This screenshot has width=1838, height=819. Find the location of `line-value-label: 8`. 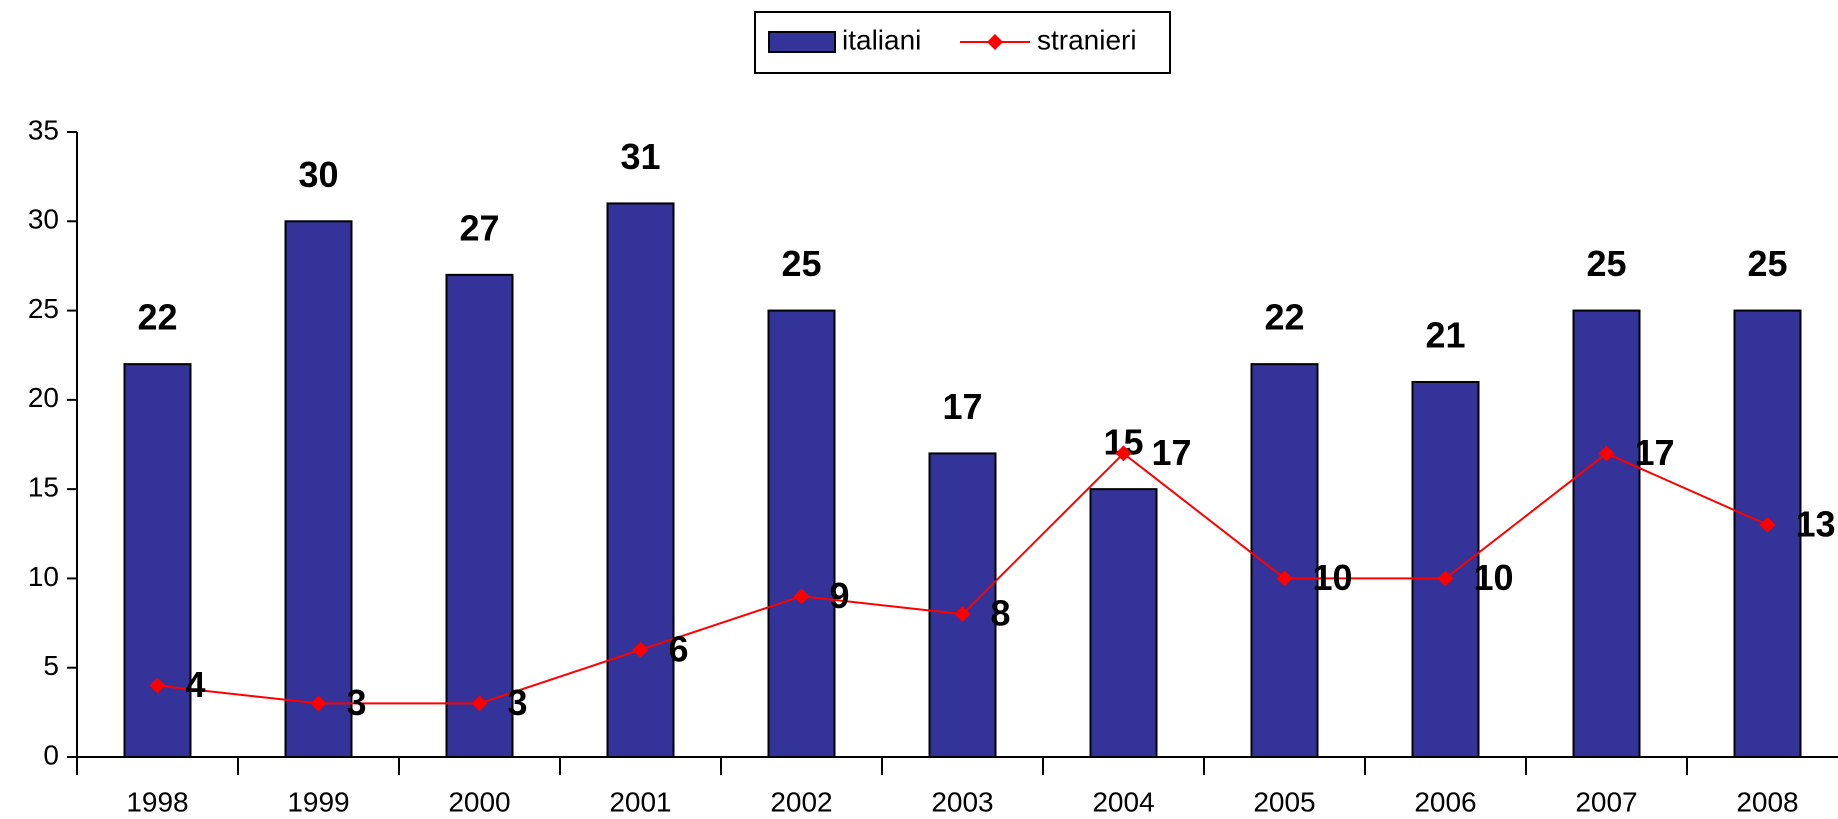

line-value-label: 8 is located at coordinates (1001, 613).